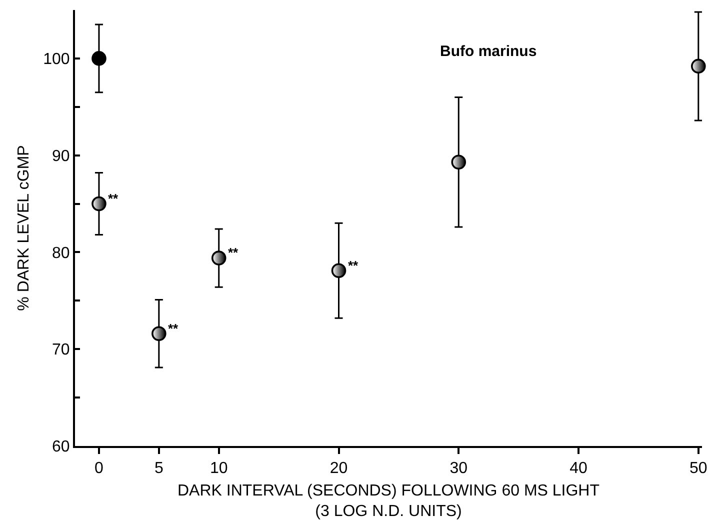  I want to click on y-axis-title: % DARK LEVEL cGMP, so click(23, 228).